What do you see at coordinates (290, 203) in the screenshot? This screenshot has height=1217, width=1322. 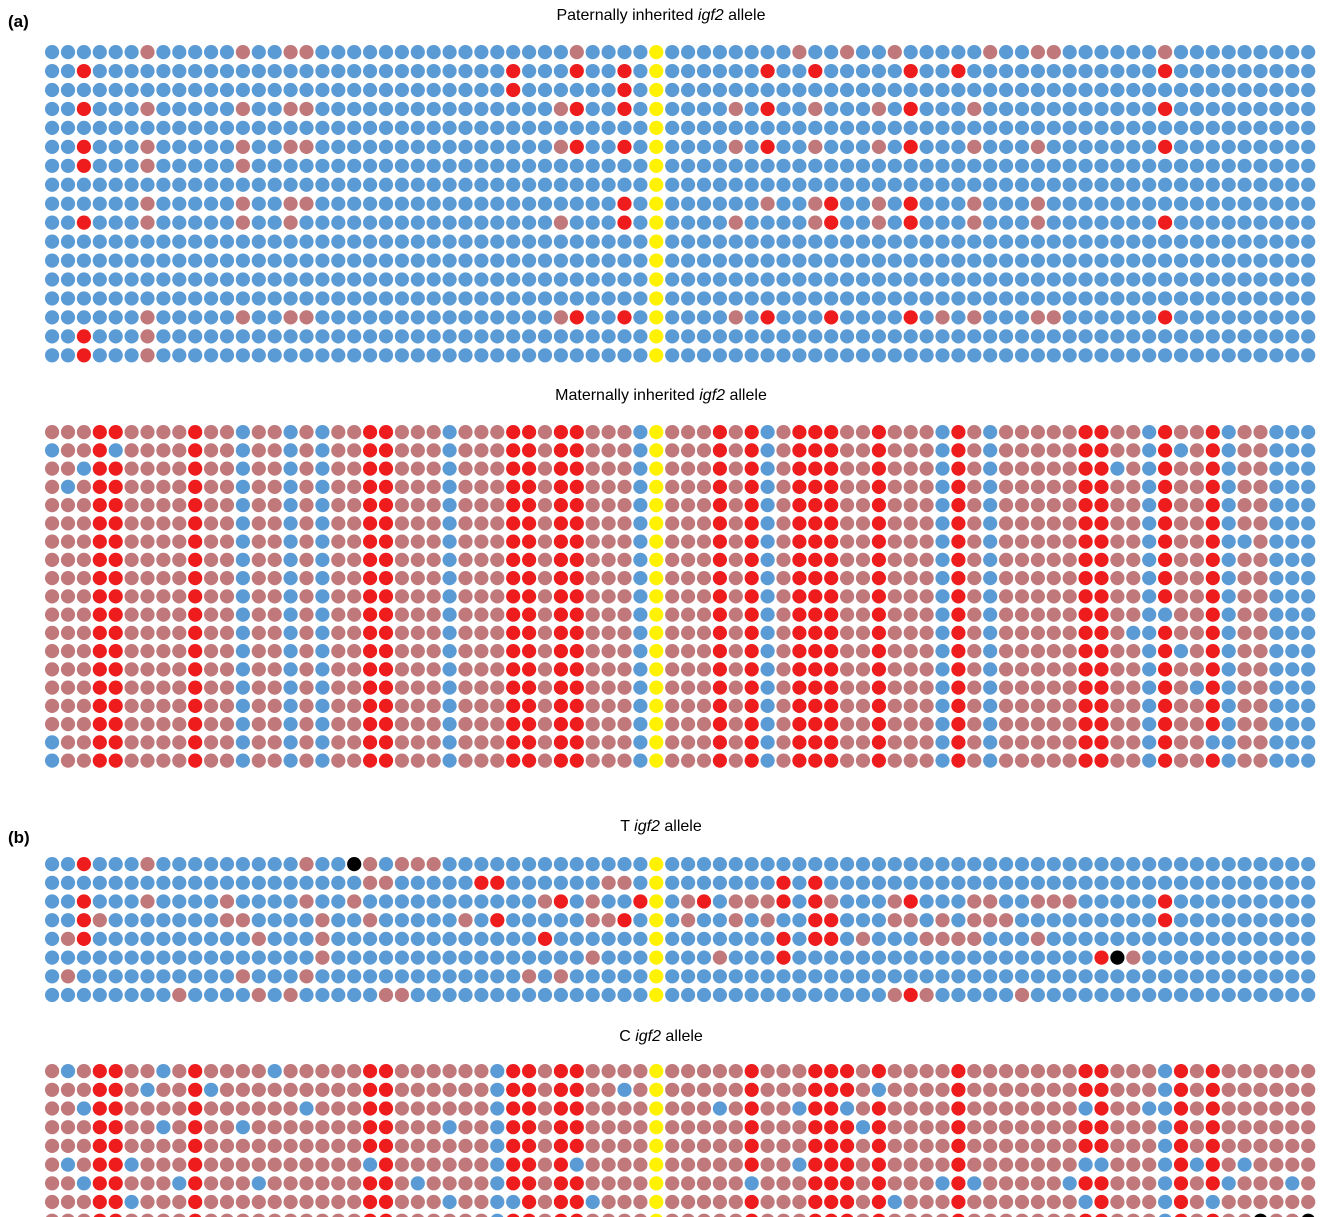 I see `paternal-site-partial` at bounding box center [290, 203].